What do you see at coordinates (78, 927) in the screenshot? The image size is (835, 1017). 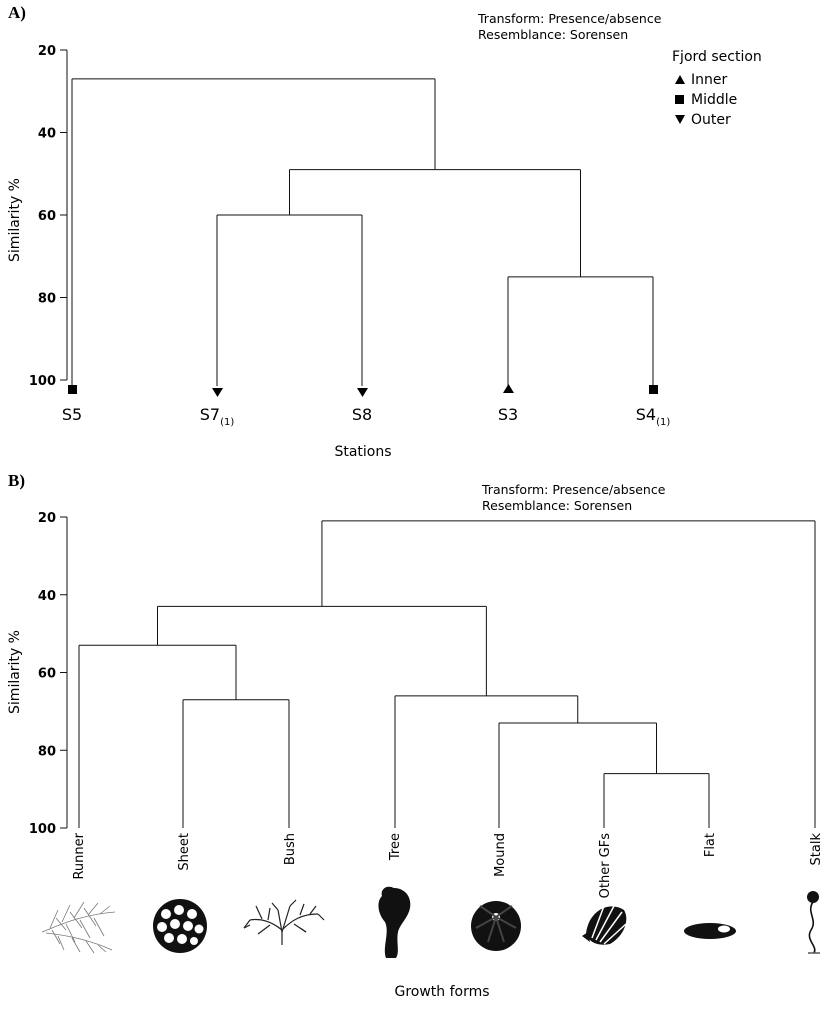 I see `runner-icon` at bounding box center [78, 927].